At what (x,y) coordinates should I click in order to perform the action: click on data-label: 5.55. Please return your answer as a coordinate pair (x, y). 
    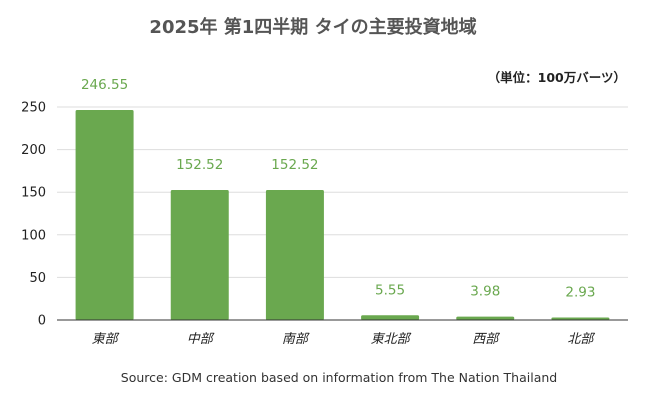
    Looking at the image, I should click on (390, 290).